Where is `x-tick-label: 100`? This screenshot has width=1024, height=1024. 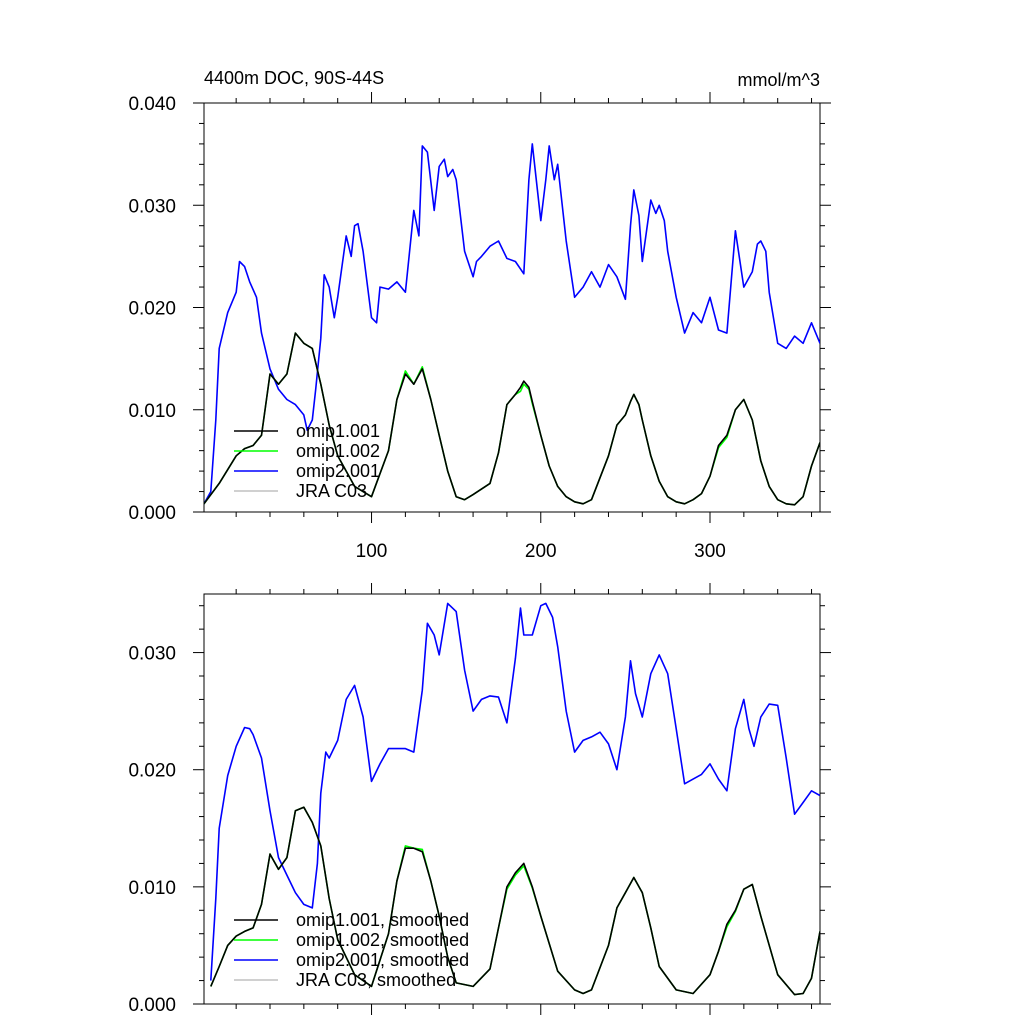 x-tick-label: 100 is located at coordinates (372, 551).